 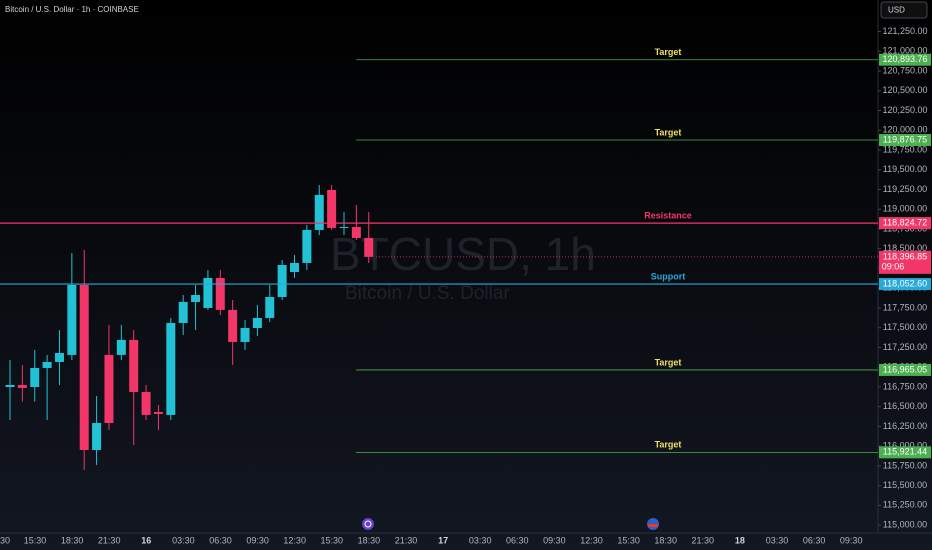 What do you see at coordinates (904, 31) in the screenshot?
I see `y-tick-label: 121,250.00` at bounding box center [904, 31].